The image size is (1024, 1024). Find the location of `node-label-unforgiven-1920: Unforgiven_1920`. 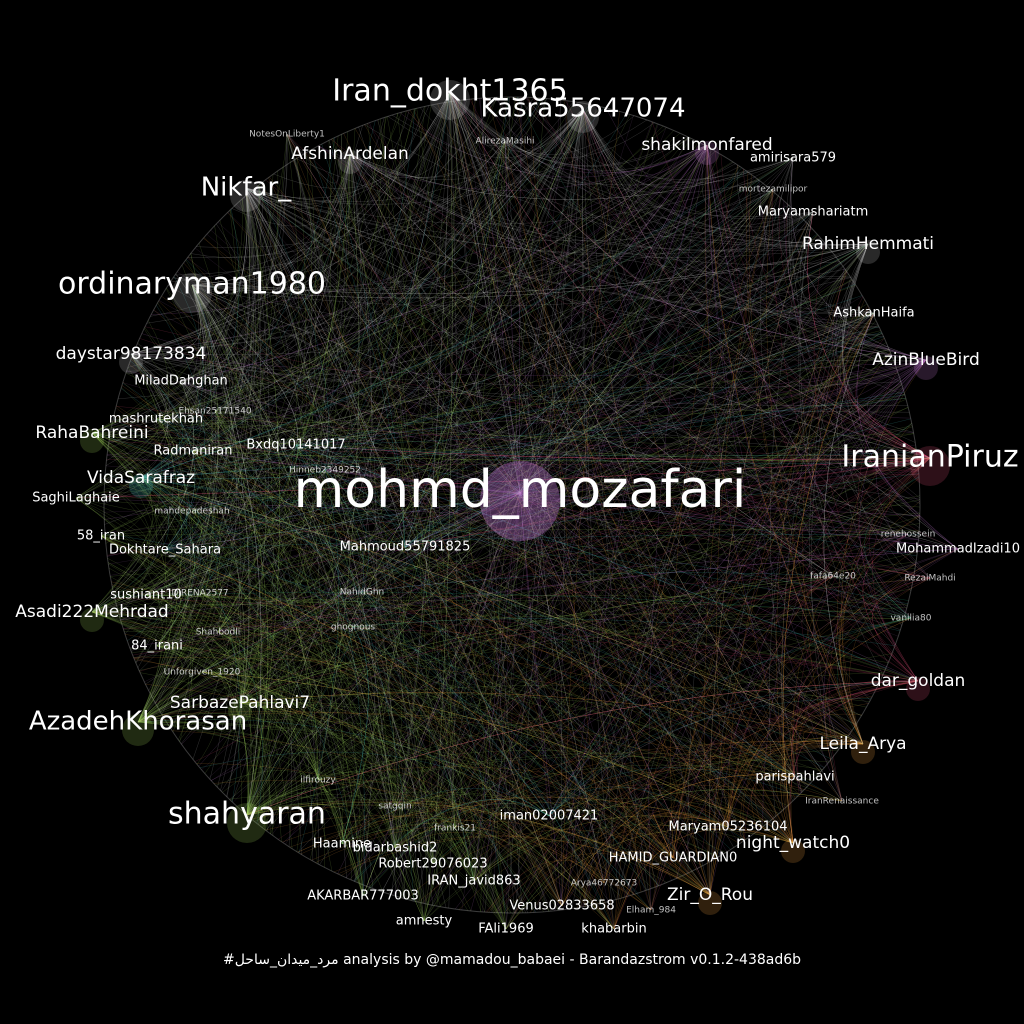

node-label-unforgiven-1920: Unforgiven_1920 is located at coordinates (202, 673).